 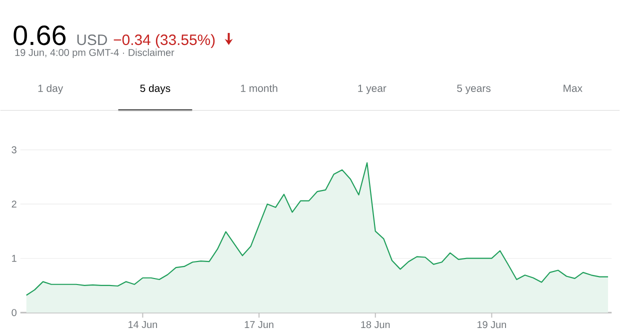 What do you see at coordinates (14, 258) in the screenshot?
I see `y-tick-label: 1` at bounding box center [14, 258].